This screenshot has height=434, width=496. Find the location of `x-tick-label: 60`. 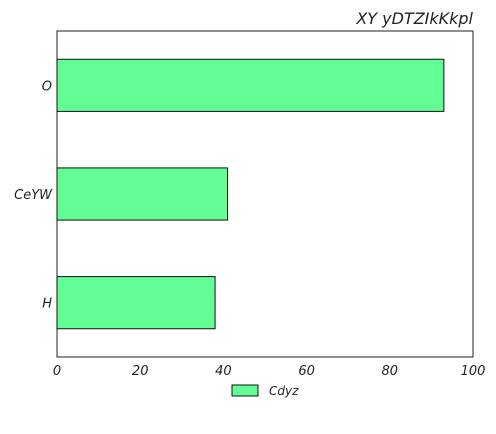

x-tick-label: 60 is located at coordinates (306, 371).